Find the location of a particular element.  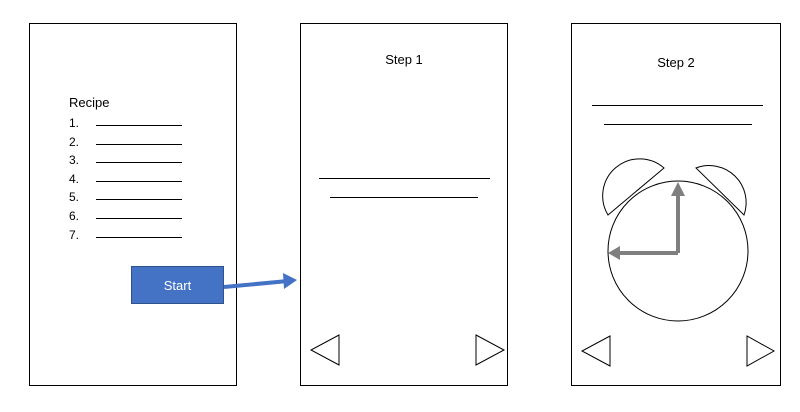

right-bell-icon is located at coordinates (721, 190).